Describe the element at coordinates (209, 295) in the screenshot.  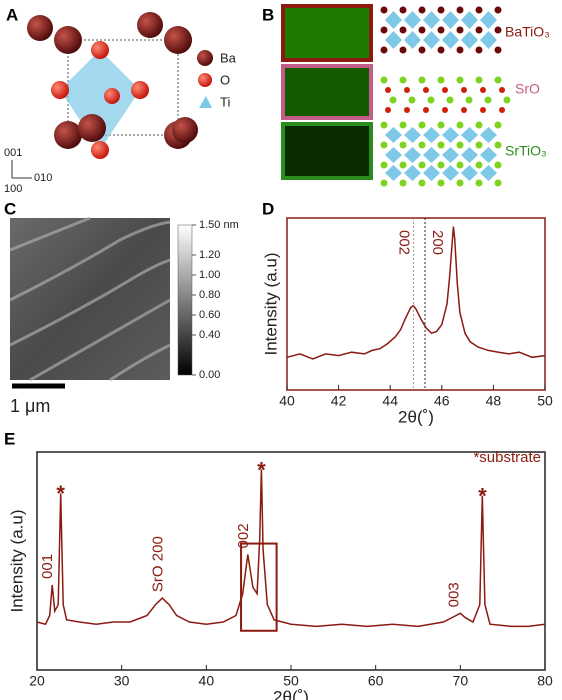
I see `colorbar-label: 0.80` at that location.